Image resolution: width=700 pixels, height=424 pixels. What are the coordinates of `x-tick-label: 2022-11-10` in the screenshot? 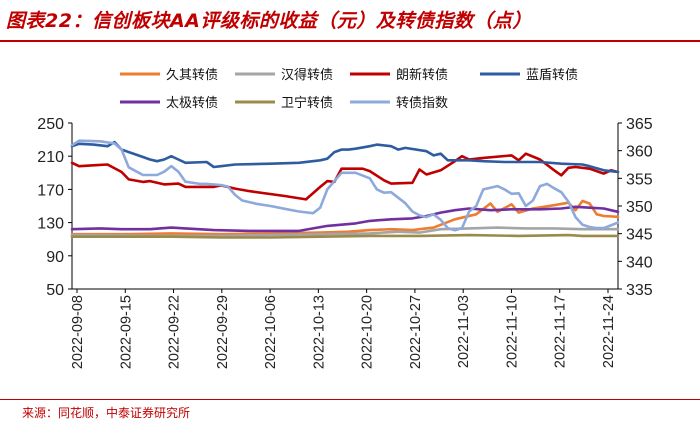 It's located at (512, 331).